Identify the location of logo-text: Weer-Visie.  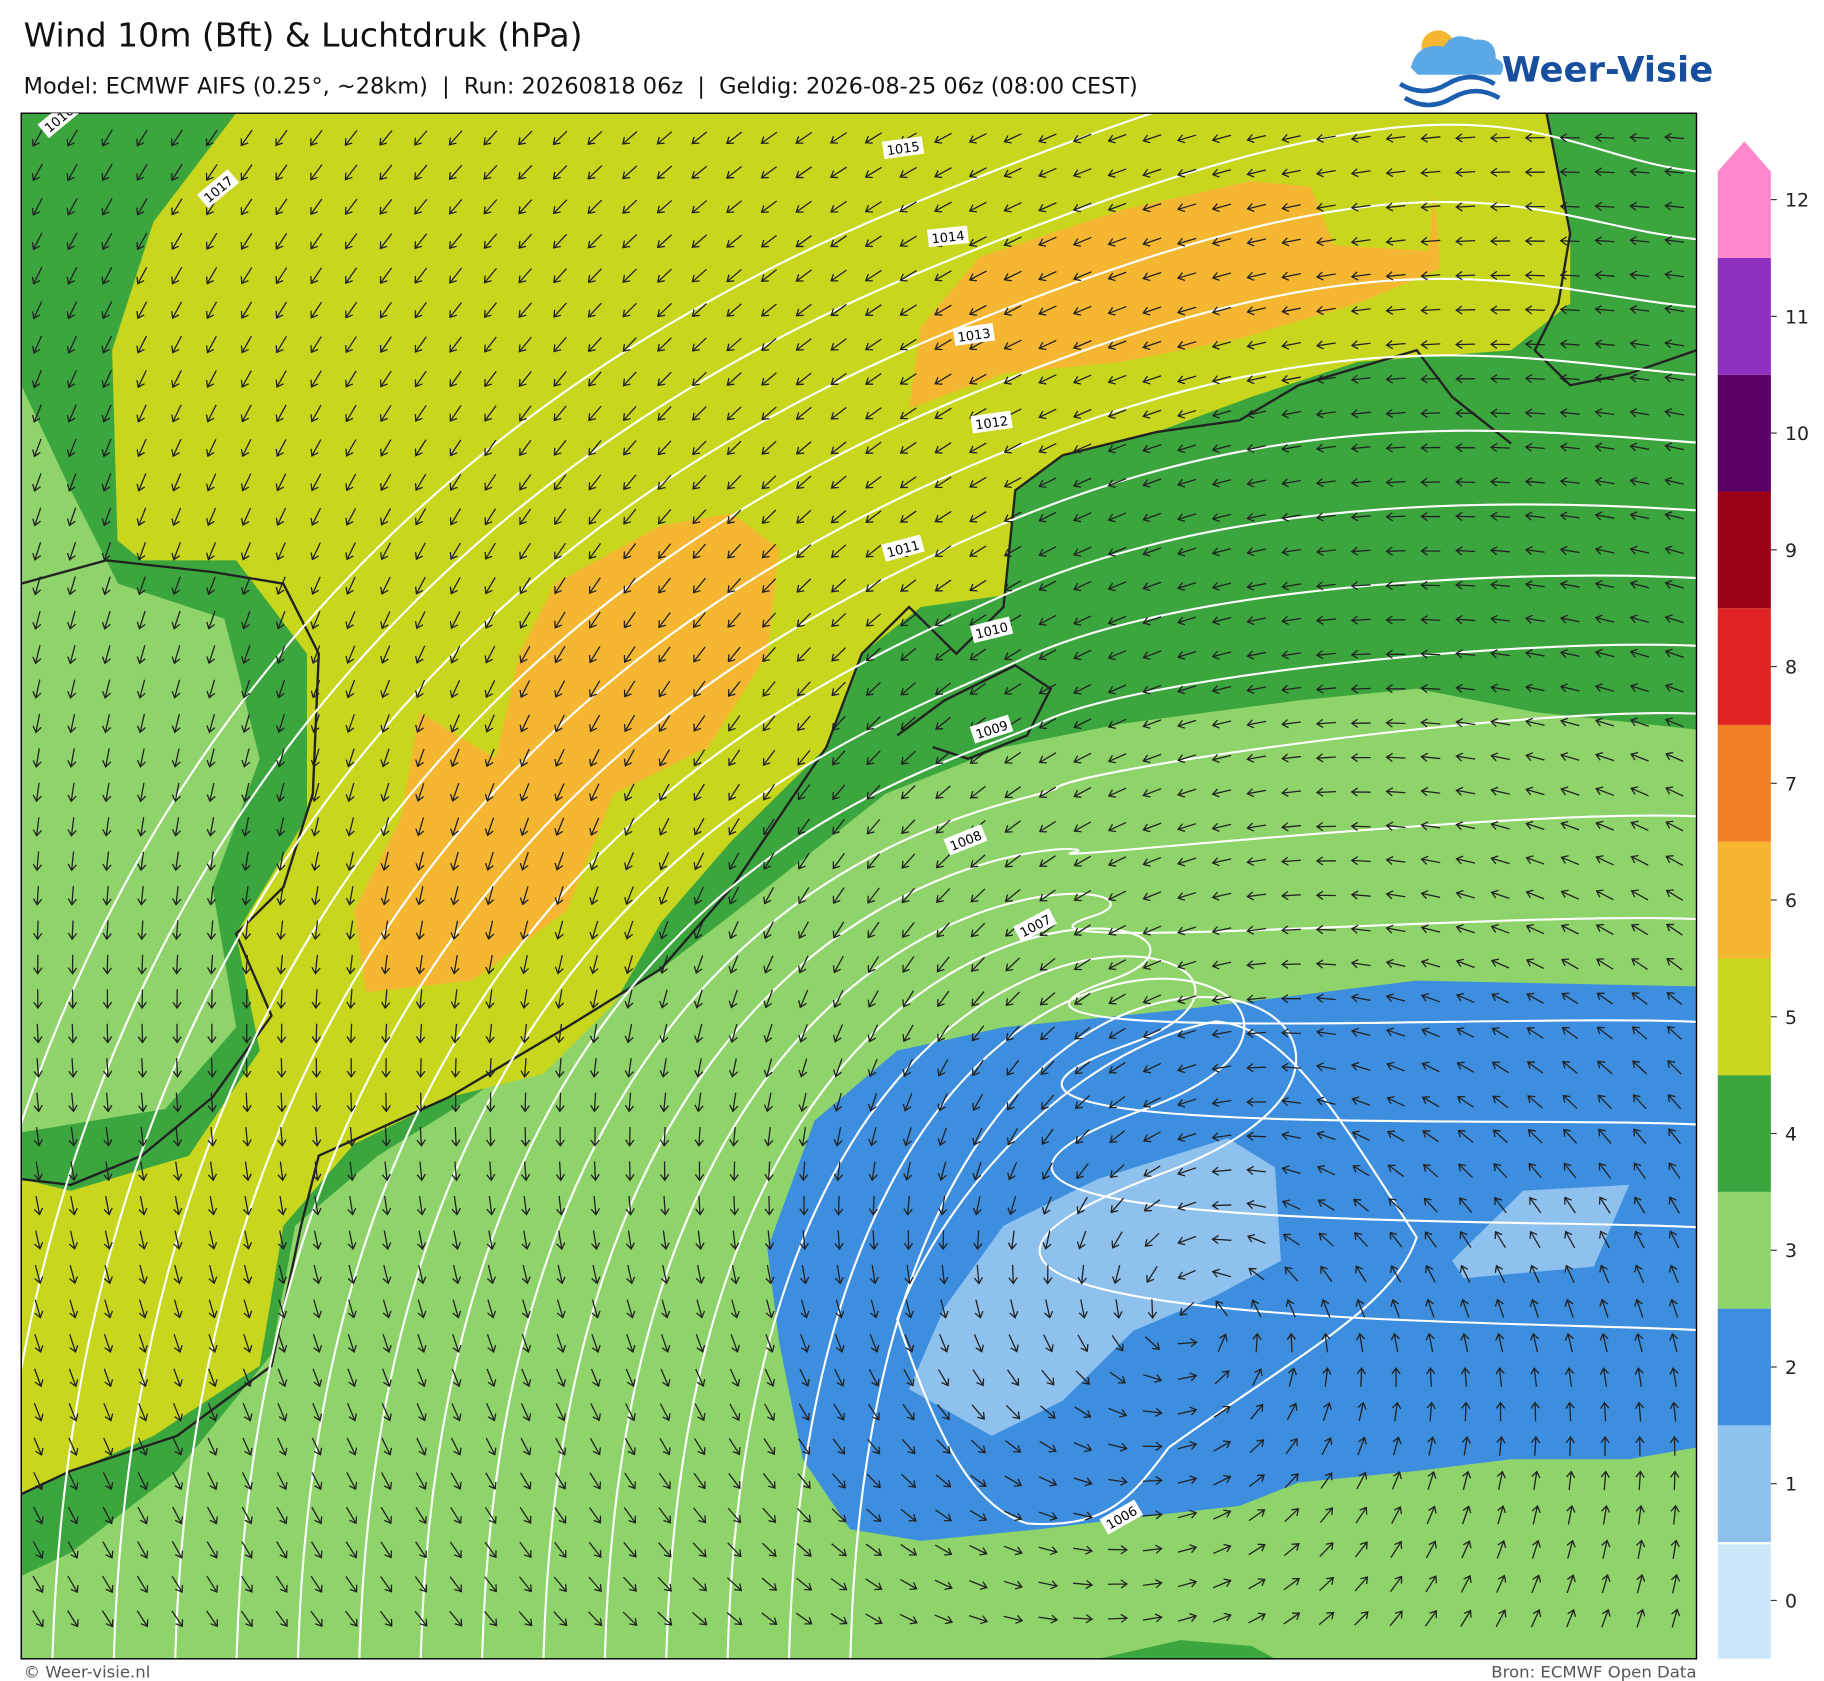
(1608, 70).